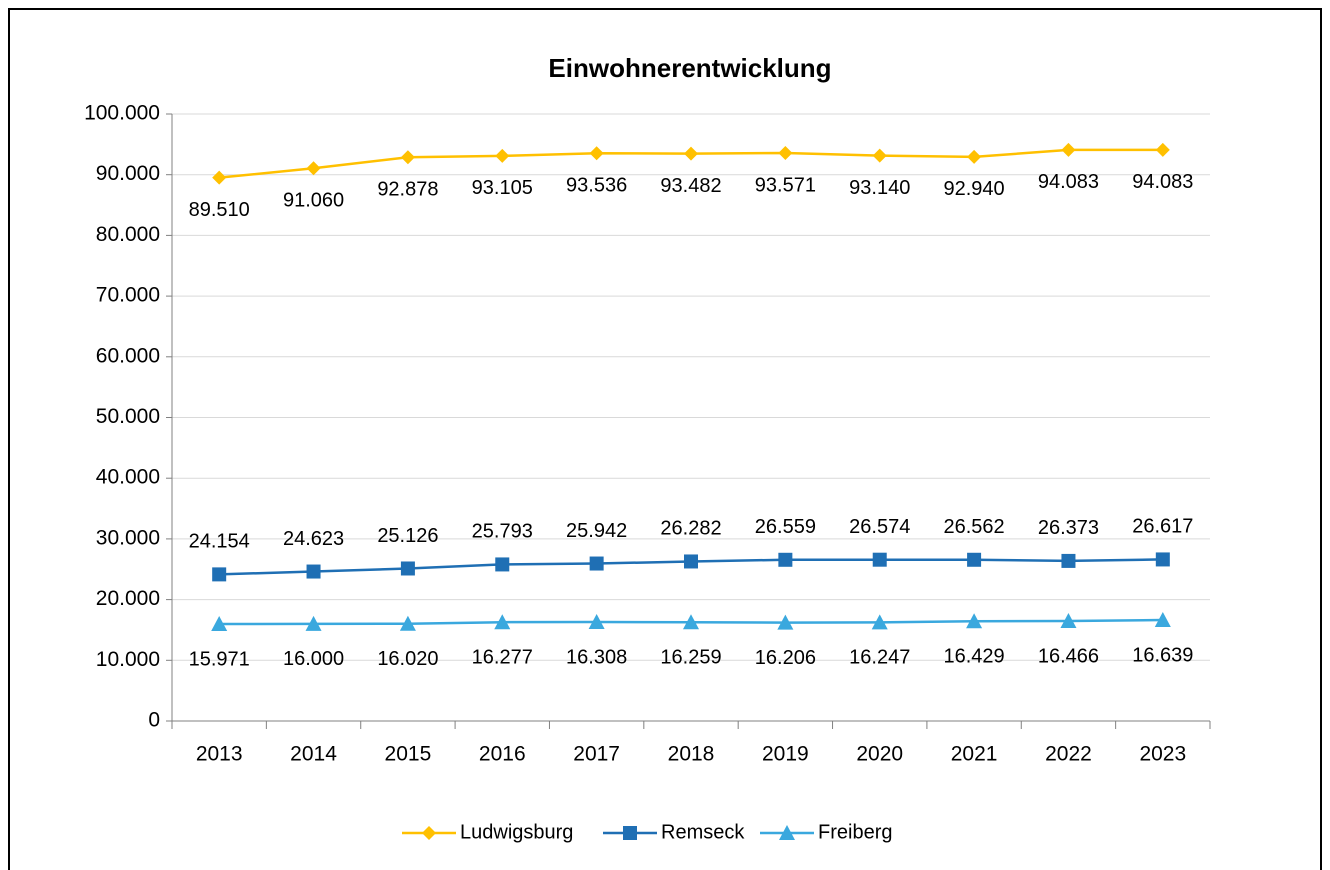 The width and height of the screenshot is (1330, 870). I want to click on legend-label: Freiberg, so click(855, 832).